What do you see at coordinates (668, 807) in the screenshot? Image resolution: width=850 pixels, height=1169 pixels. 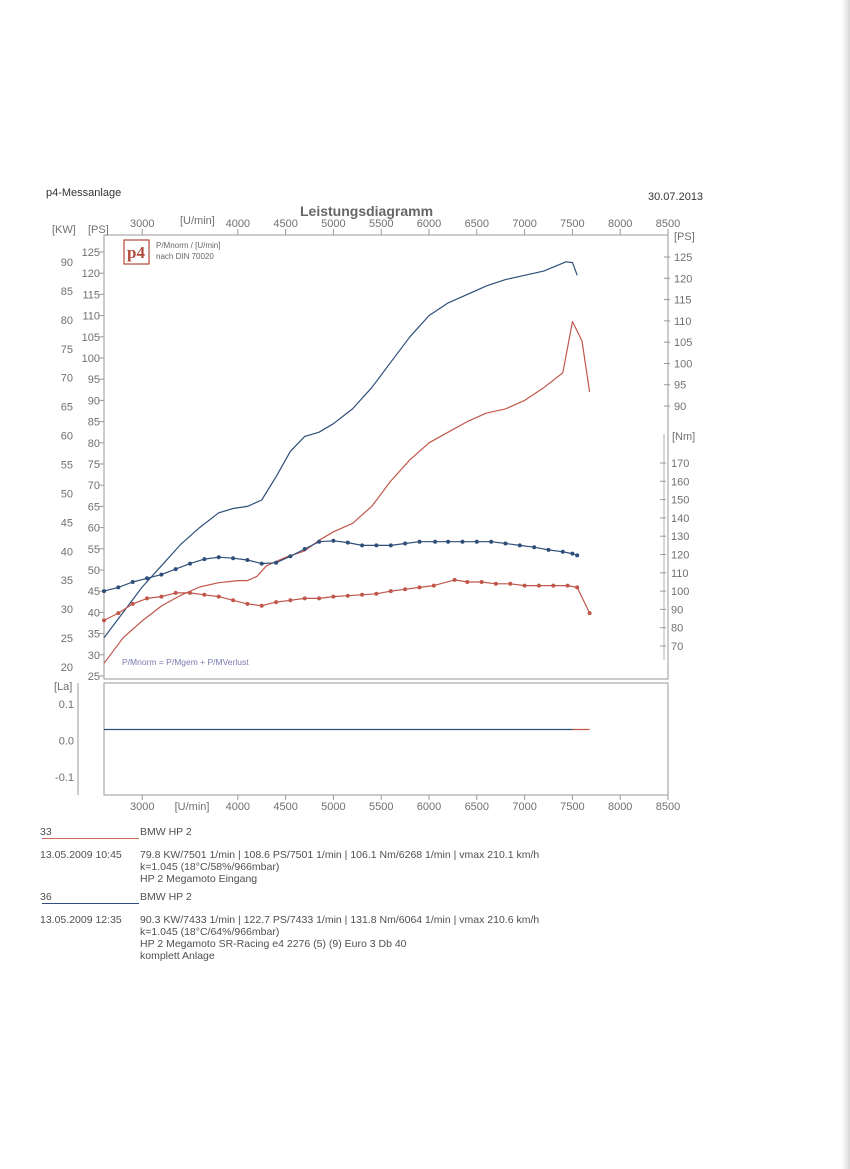 I see `rpm-tick-label-bottom: 8500` at bounding box center [668, 807].